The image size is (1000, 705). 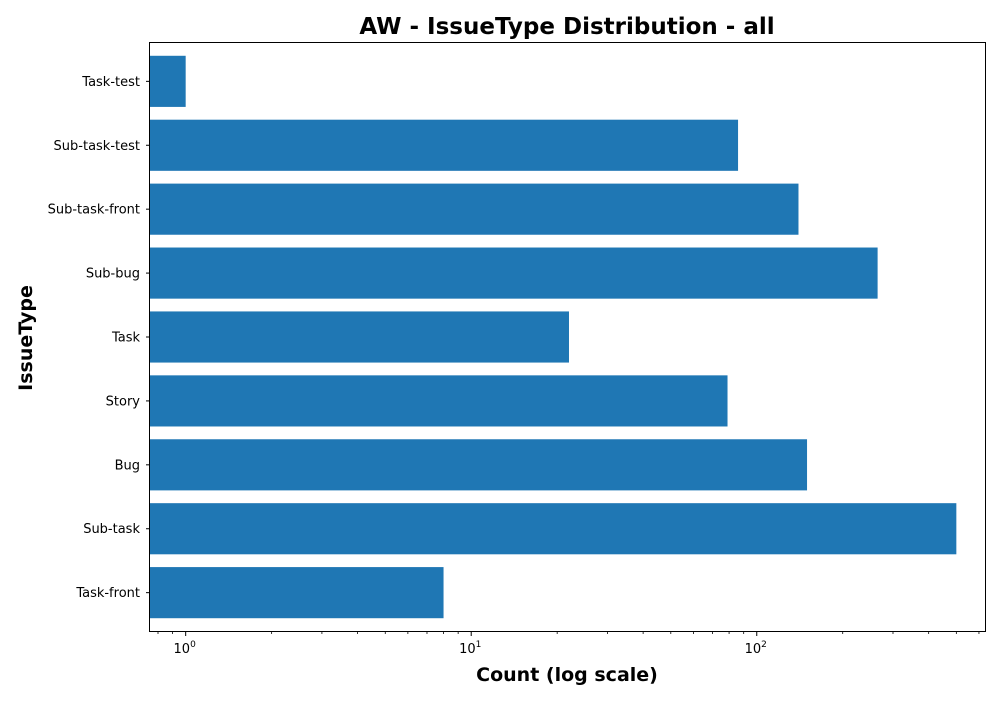 I want to click on y-tick-label-bug: Bug, so click(x=127, y=465).